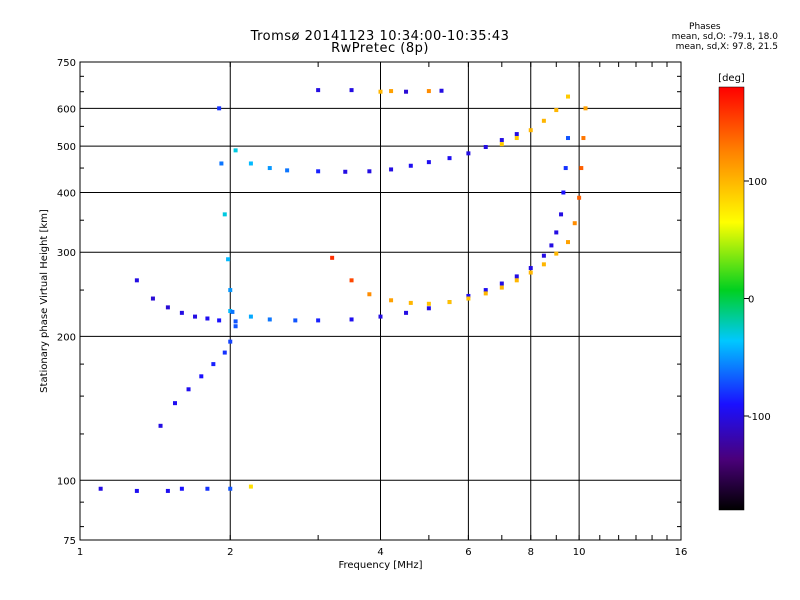  I want to click on phase-stats-o: mean, sd,O: -79.1, 18.0, so click(724, 37).